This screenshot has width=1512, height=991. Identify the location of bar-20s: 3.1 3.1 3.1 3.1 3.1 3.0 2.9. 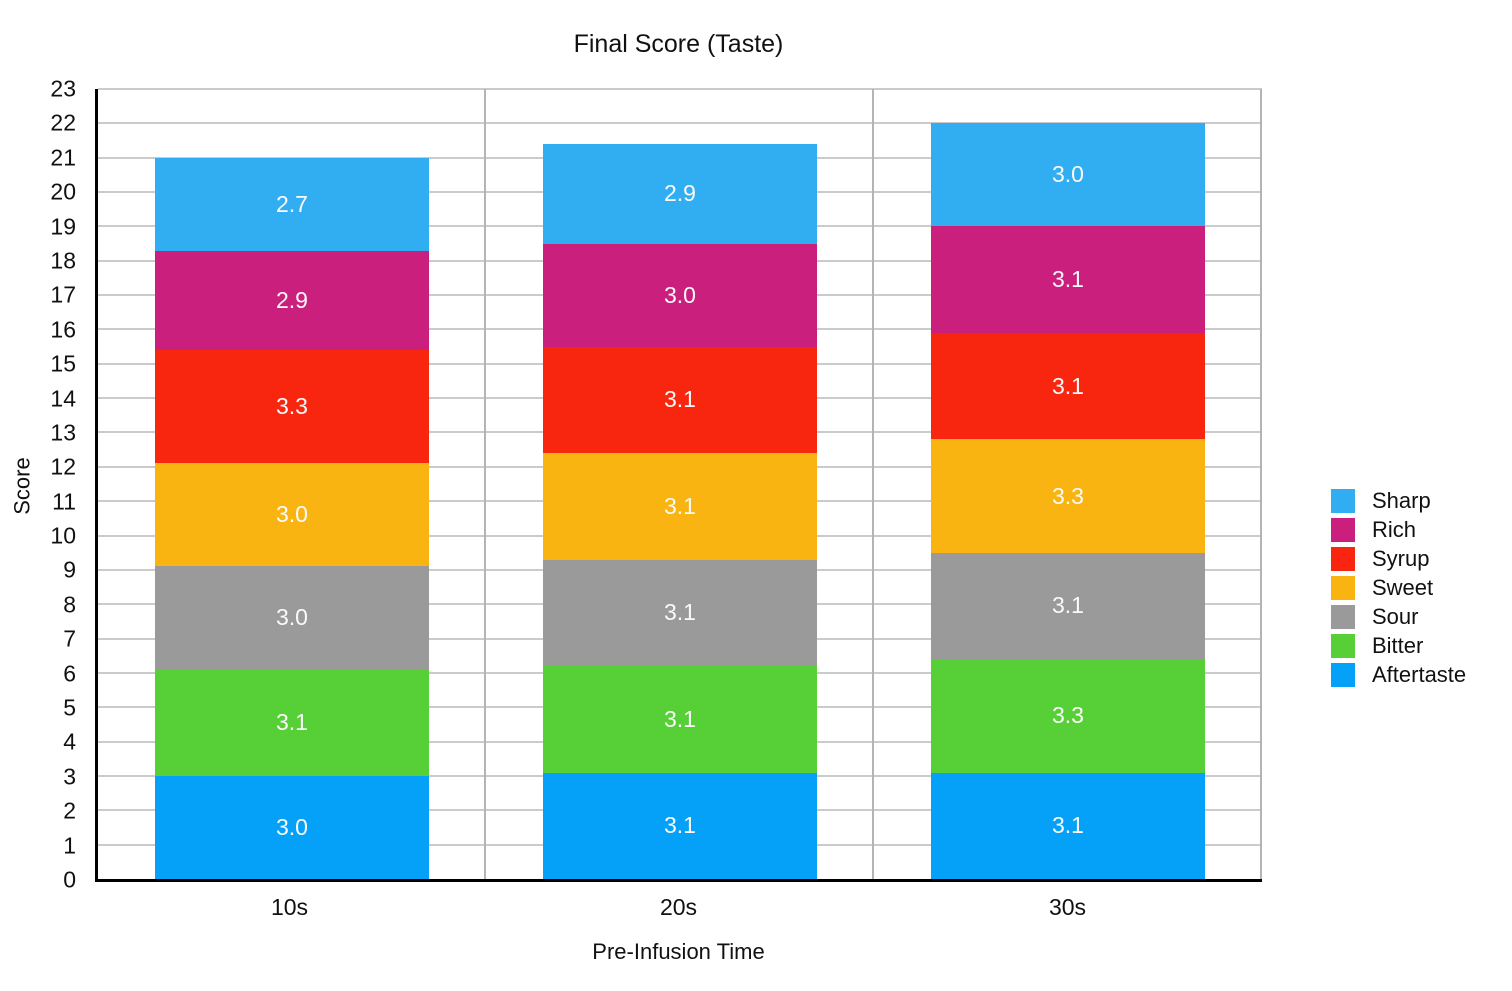
(680, 484).